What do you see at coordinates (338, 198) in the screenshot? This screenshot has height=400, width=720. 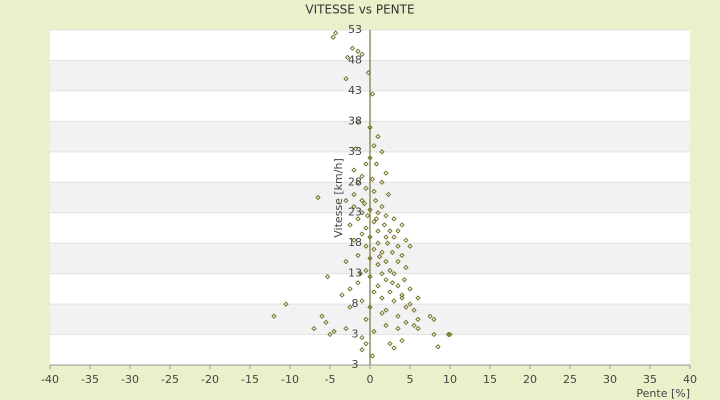 I see `y-axis-title: Vitesse [km/h]` at bounding box center [338, 198].